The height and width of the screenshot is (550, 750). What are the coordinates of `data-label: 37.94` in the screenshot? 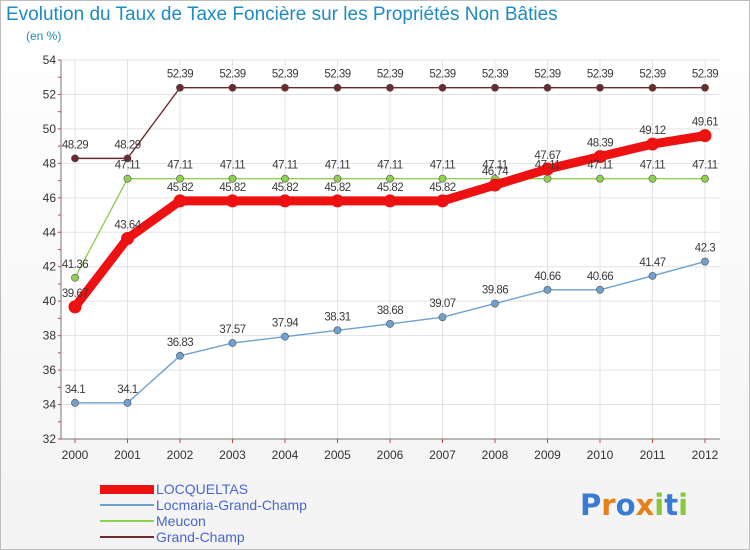 It's located at (285, 324).